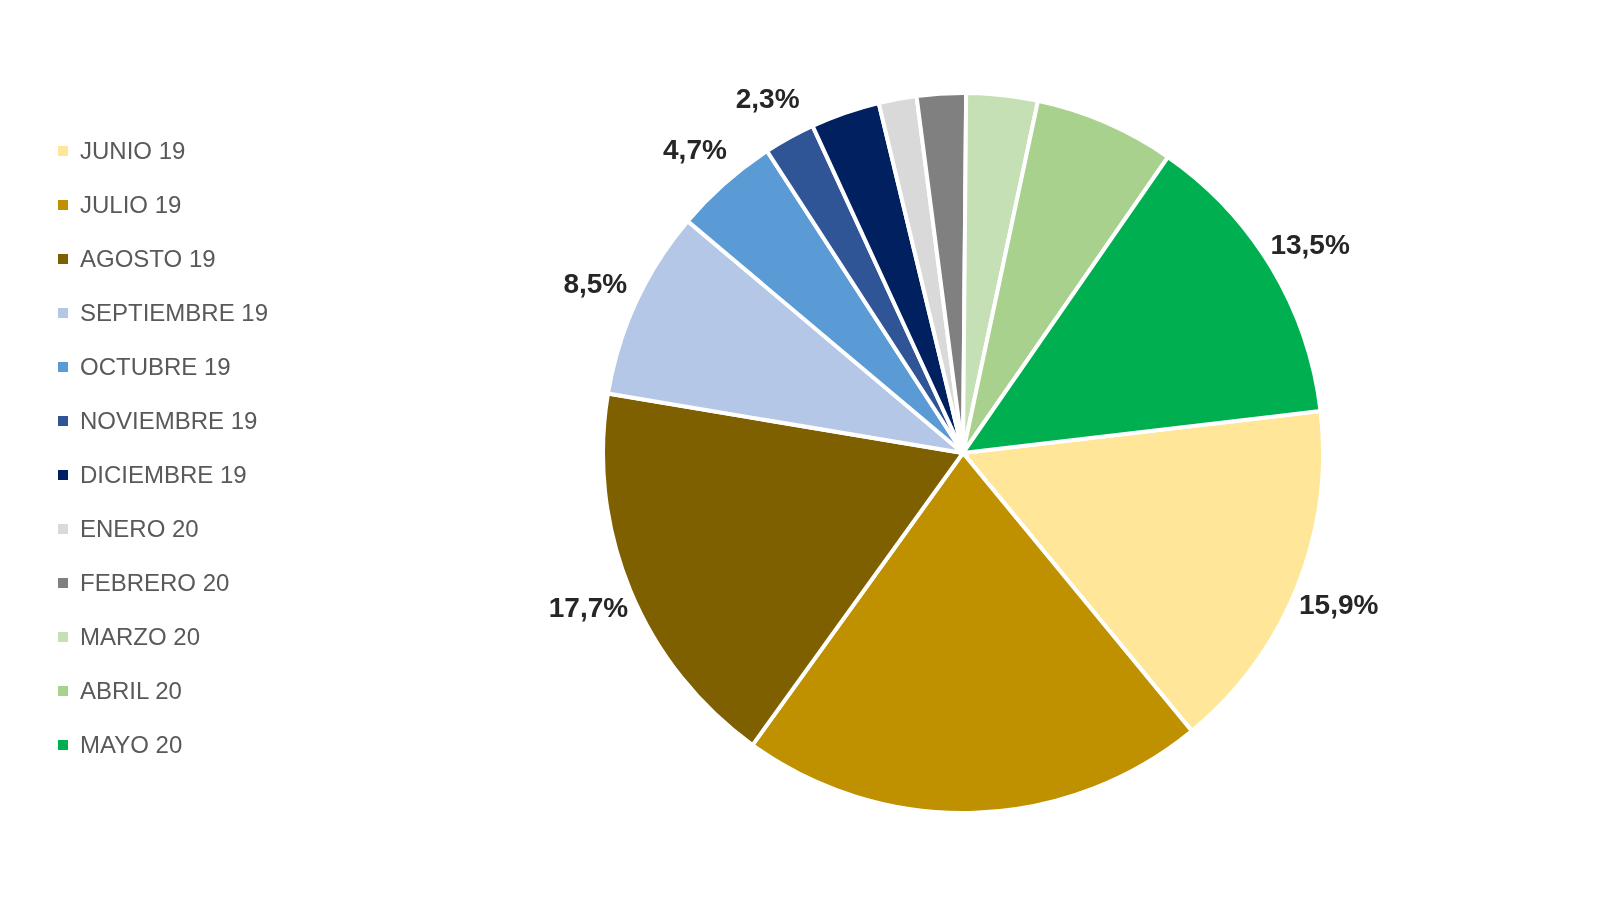 This screenshot has width=1600, height=900. Describe the element at coordinates (133, 151) in the screenshot. I see `legend-label: JUNIO 19` at that location.